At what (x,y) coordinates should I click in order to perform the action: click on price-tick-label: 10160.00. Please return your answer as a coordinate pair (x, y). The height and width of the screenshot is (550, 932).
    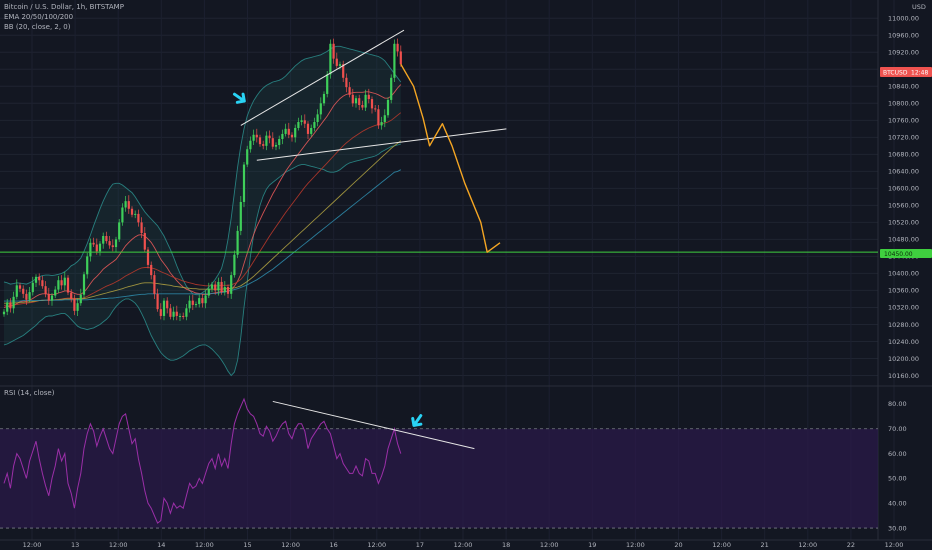
    Looking at the image, I should click on (903, 376).